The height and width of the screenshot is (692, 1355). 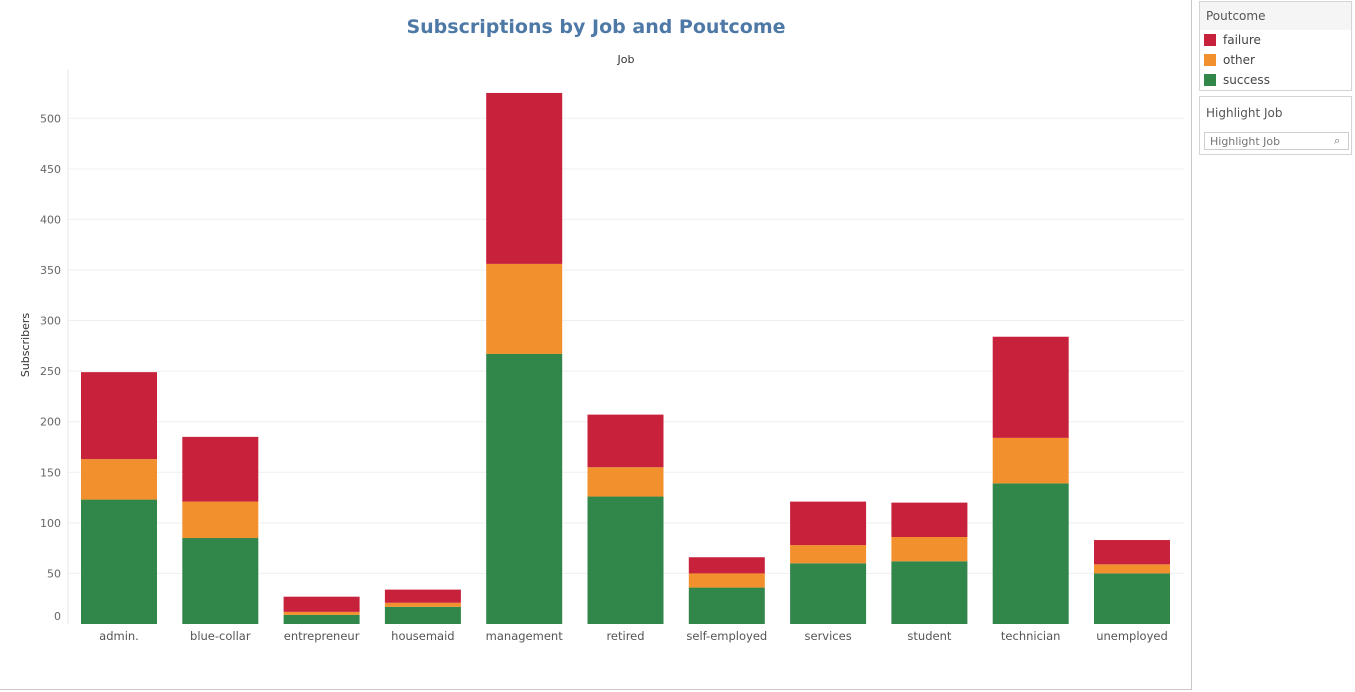 What do you see at coordinates (828, 636) in the screenshot?
I see `x-tick-label: services` at bounding box center [828, 636].